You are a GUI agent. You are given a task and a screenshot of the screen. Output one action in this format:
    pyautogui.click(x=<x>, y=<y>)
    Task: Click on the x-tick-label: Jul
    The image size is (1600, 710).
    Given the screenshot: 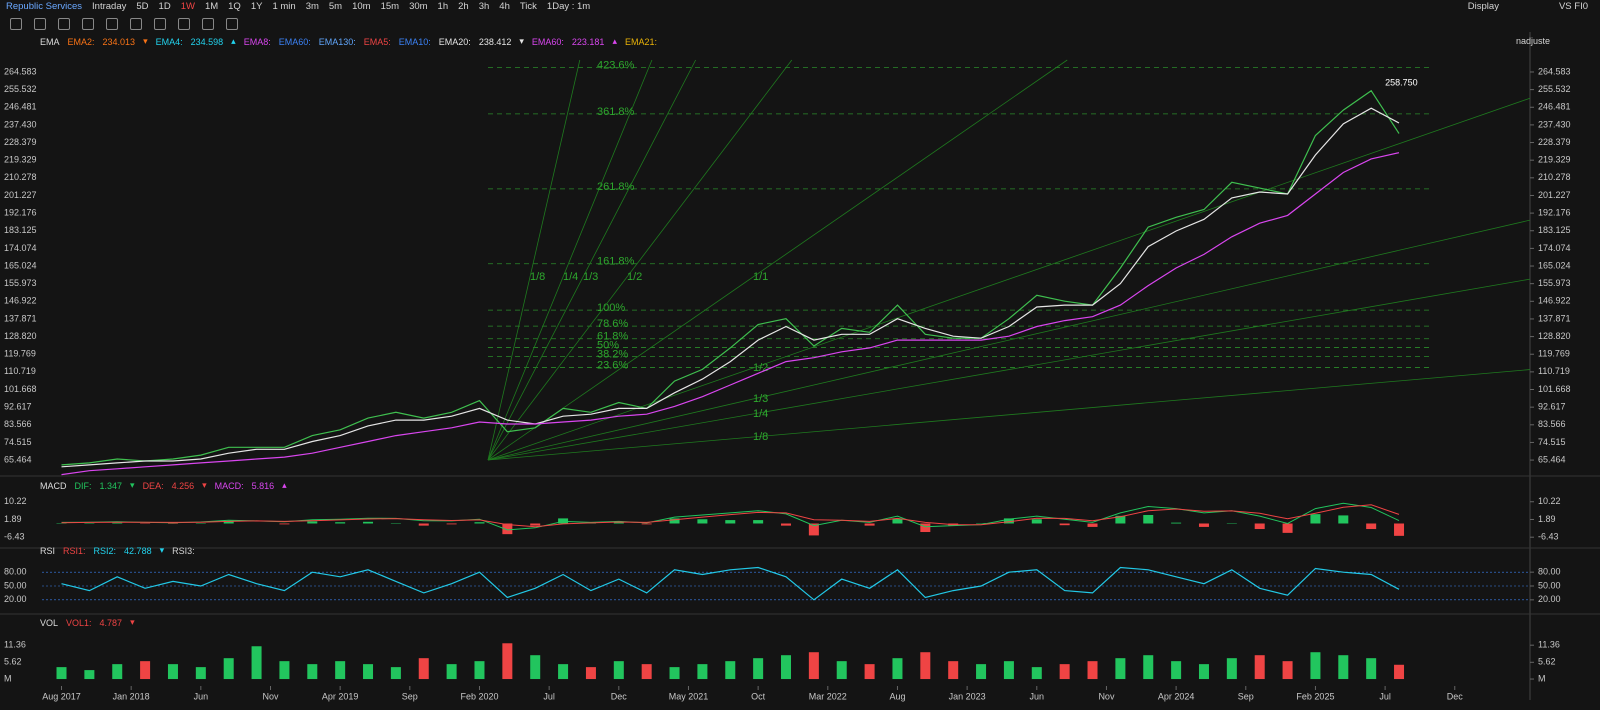 What is the action you would take?
    pyautogui.click(x=549, y=696)
    